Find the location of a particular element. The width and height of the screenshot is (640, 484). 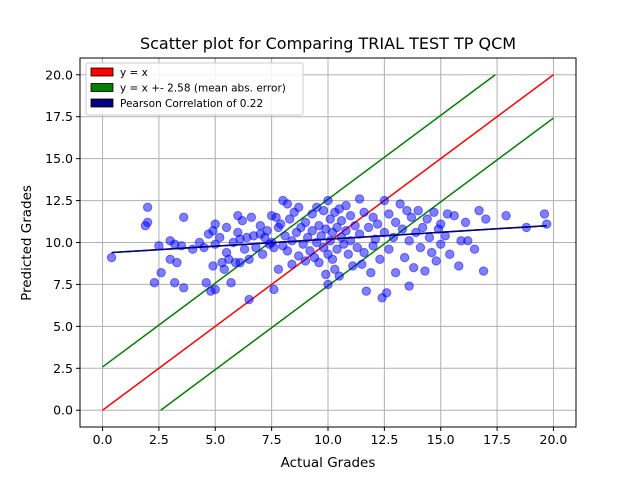

legend-box is located at coordinates (194, 89).